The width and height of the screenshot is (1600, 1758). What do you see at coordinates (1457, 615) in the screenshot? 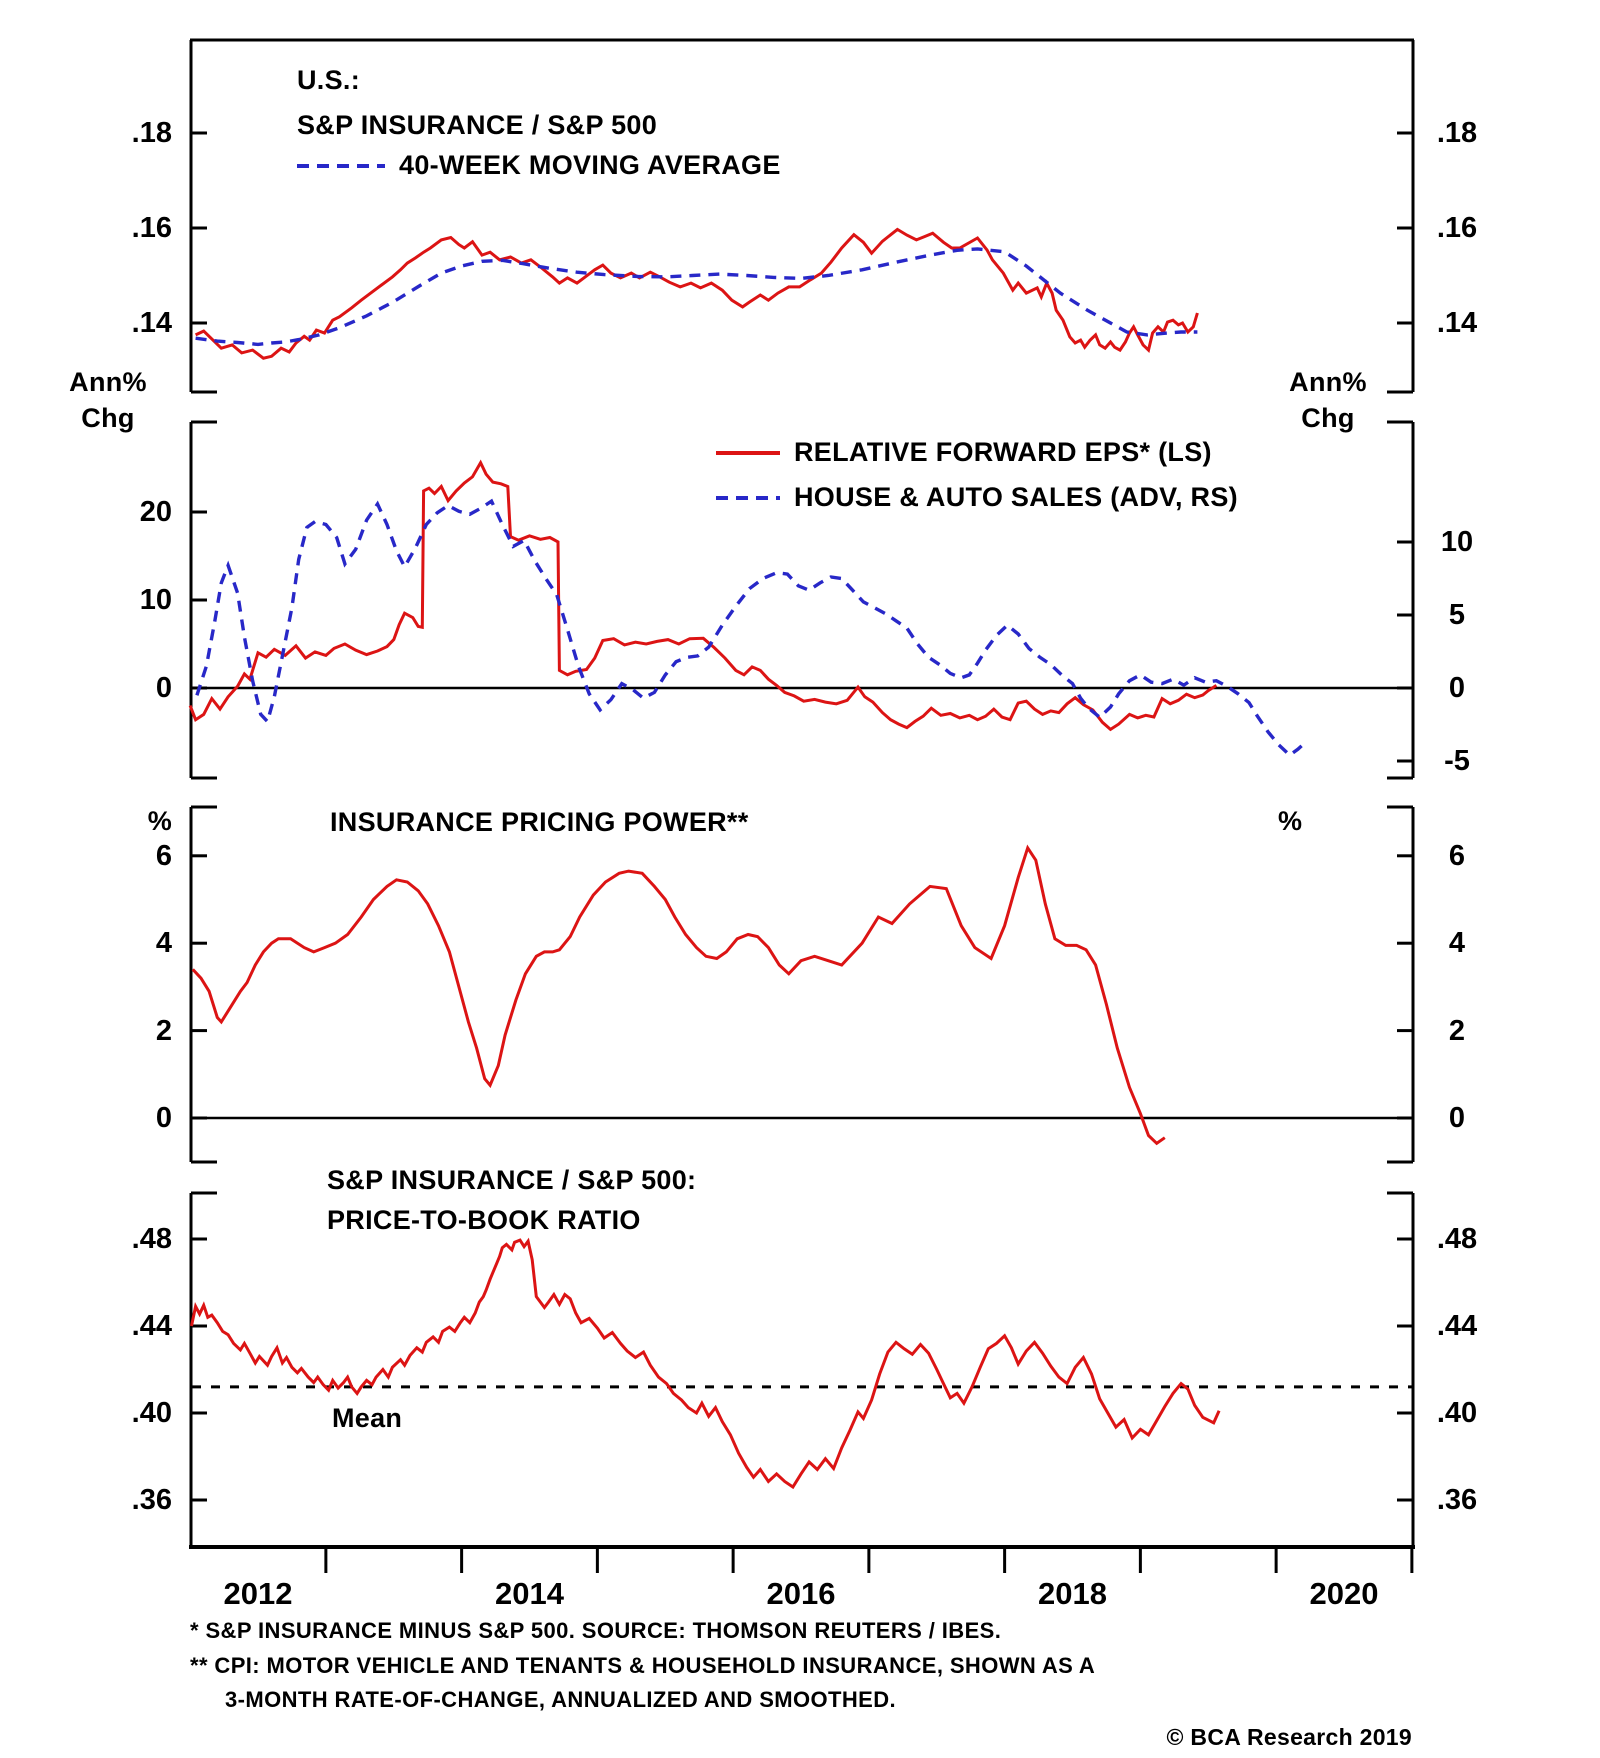
I see `y-tick-label: 5` at bounding box center [1457, 615].